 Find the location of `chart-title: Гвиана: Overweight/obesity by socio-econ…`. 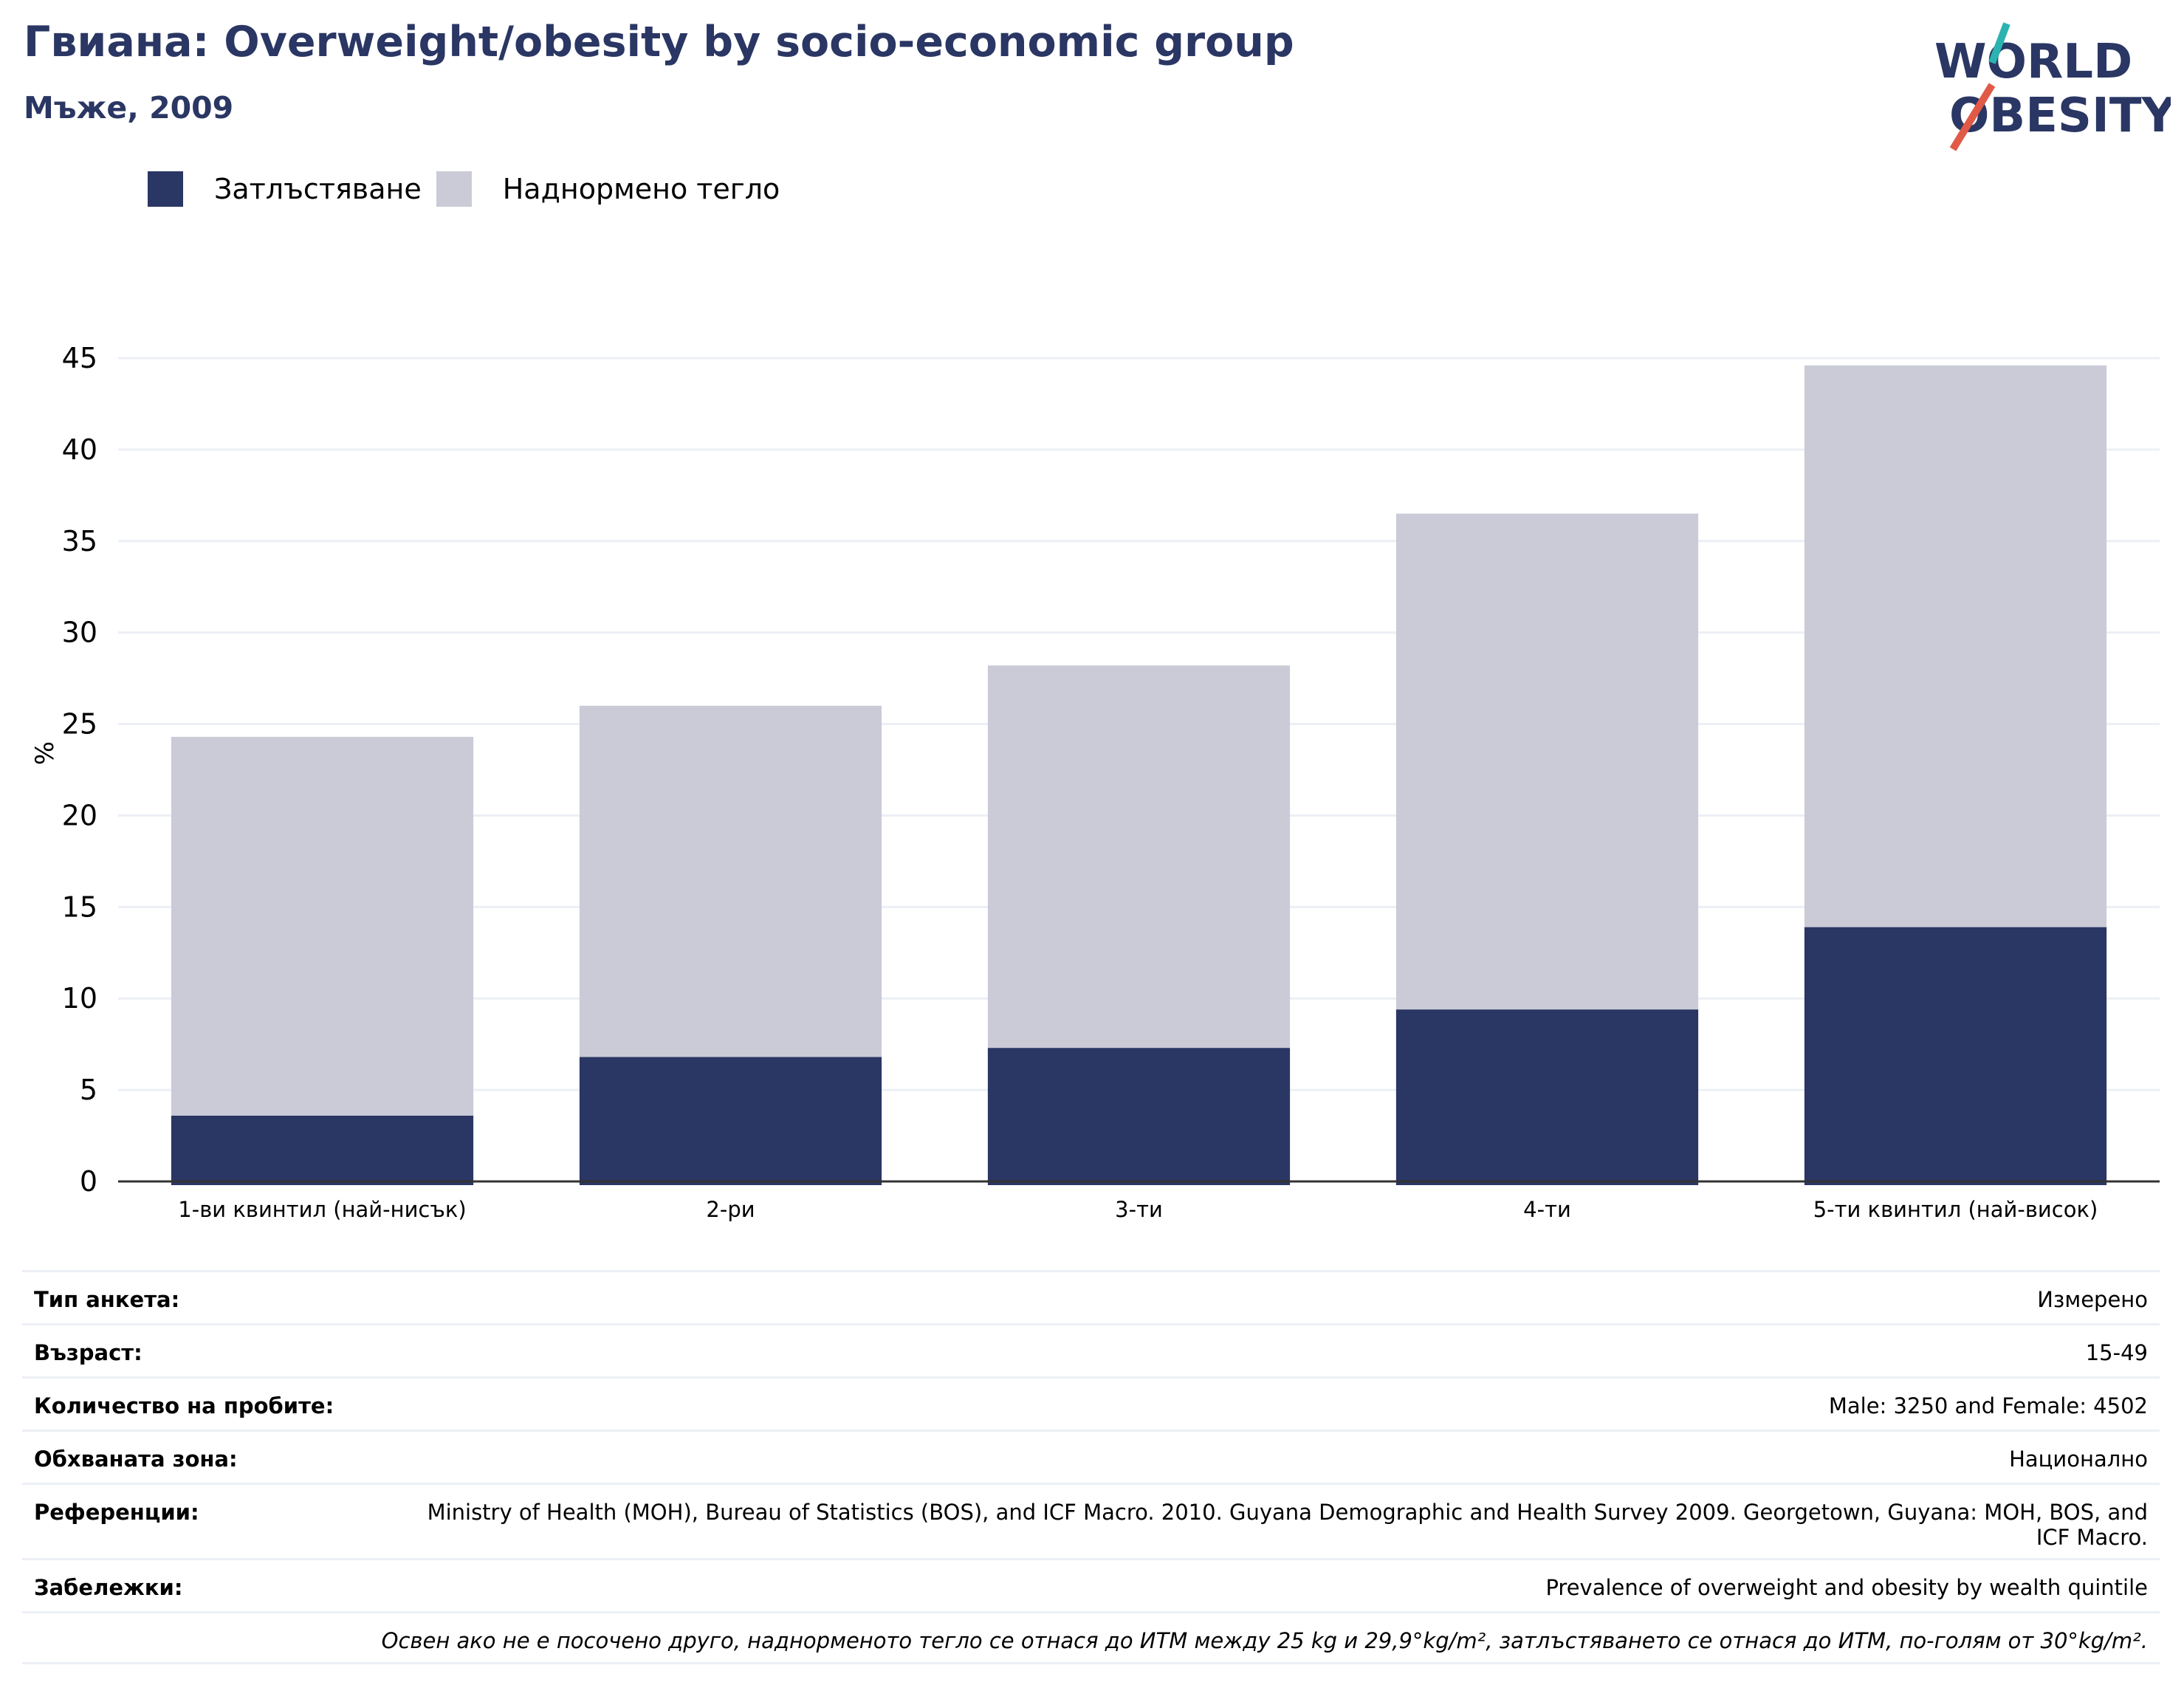

chart-title: Гвиана: Overweight/obesity by socio-econ… is located at coordinates (659, 42).